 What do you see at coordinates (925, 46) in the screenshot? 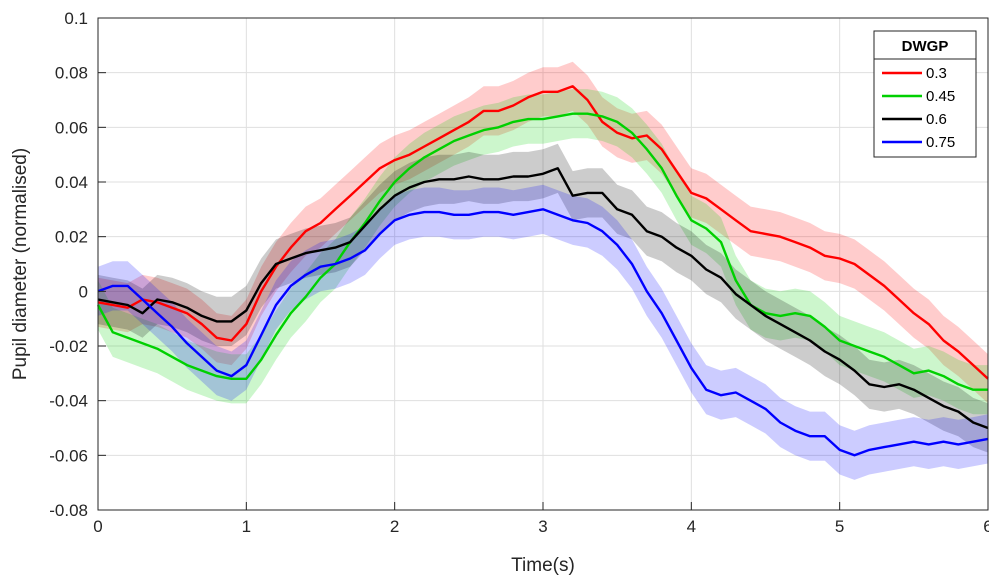
I see `legend-title: DWGP` at bounding box center [925, 46].